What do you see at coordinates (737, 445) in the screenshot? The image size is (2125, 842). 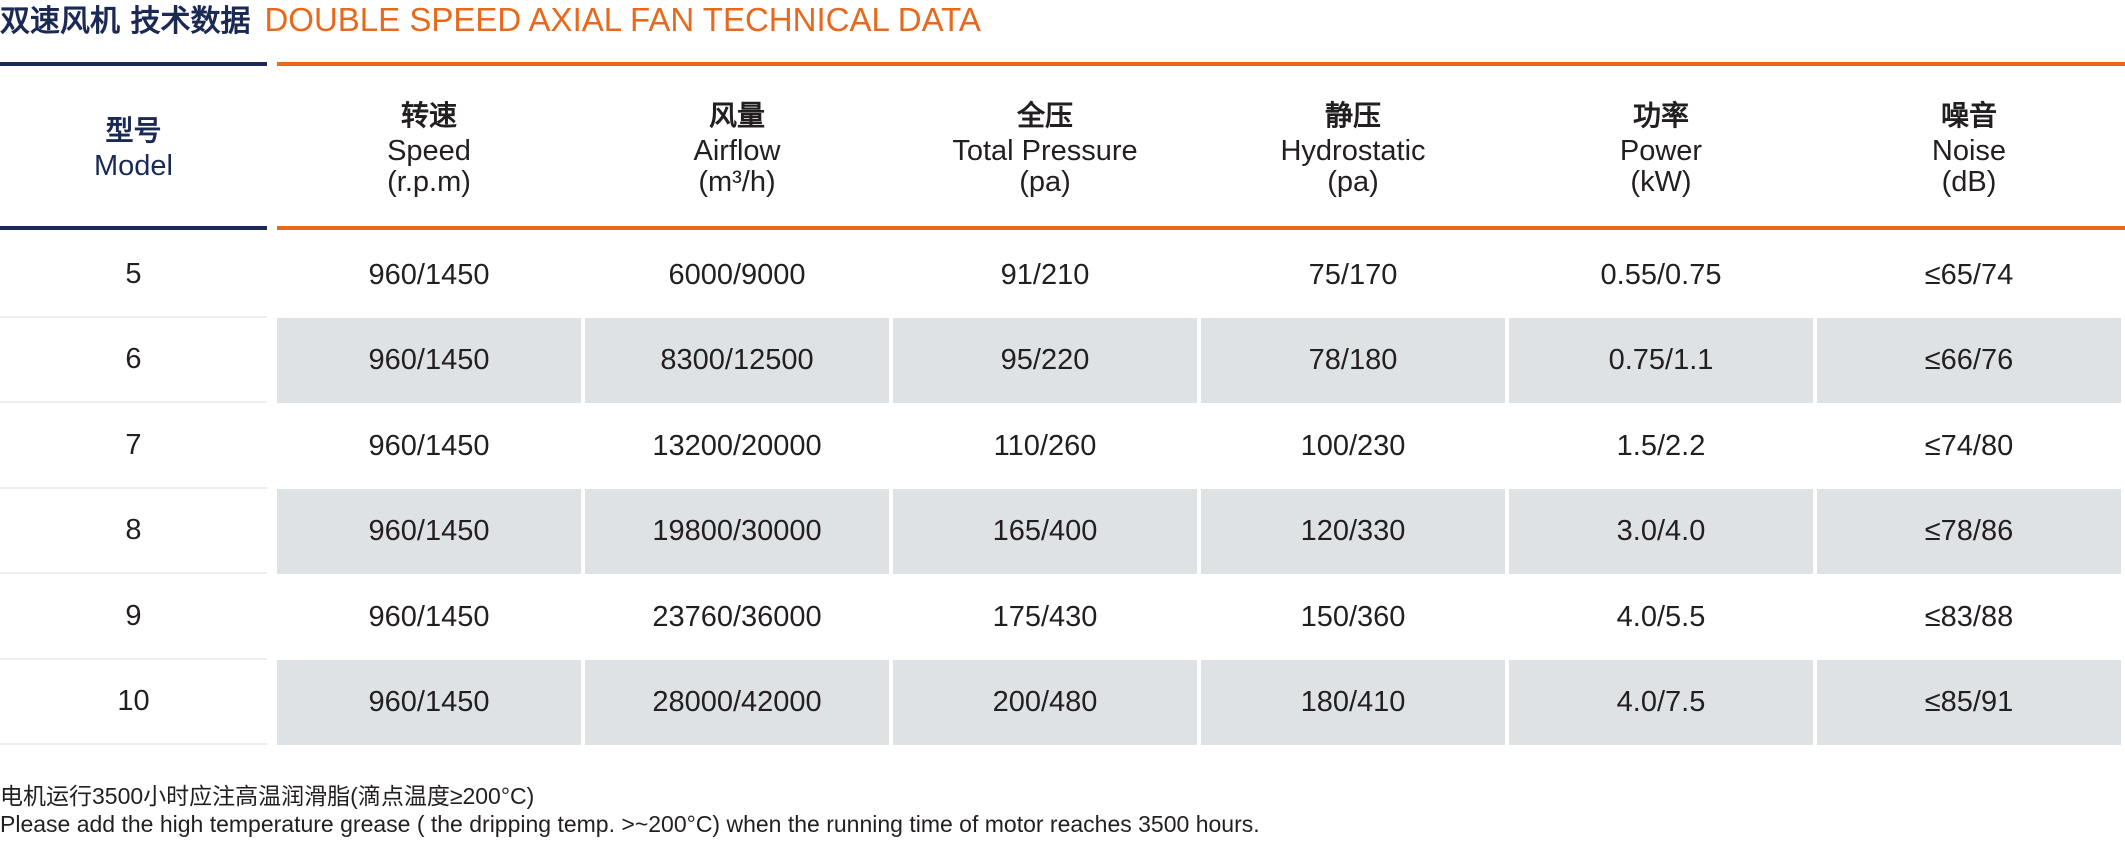 I see `table-cell: 13200/20000` at bounding box center [737, 445].